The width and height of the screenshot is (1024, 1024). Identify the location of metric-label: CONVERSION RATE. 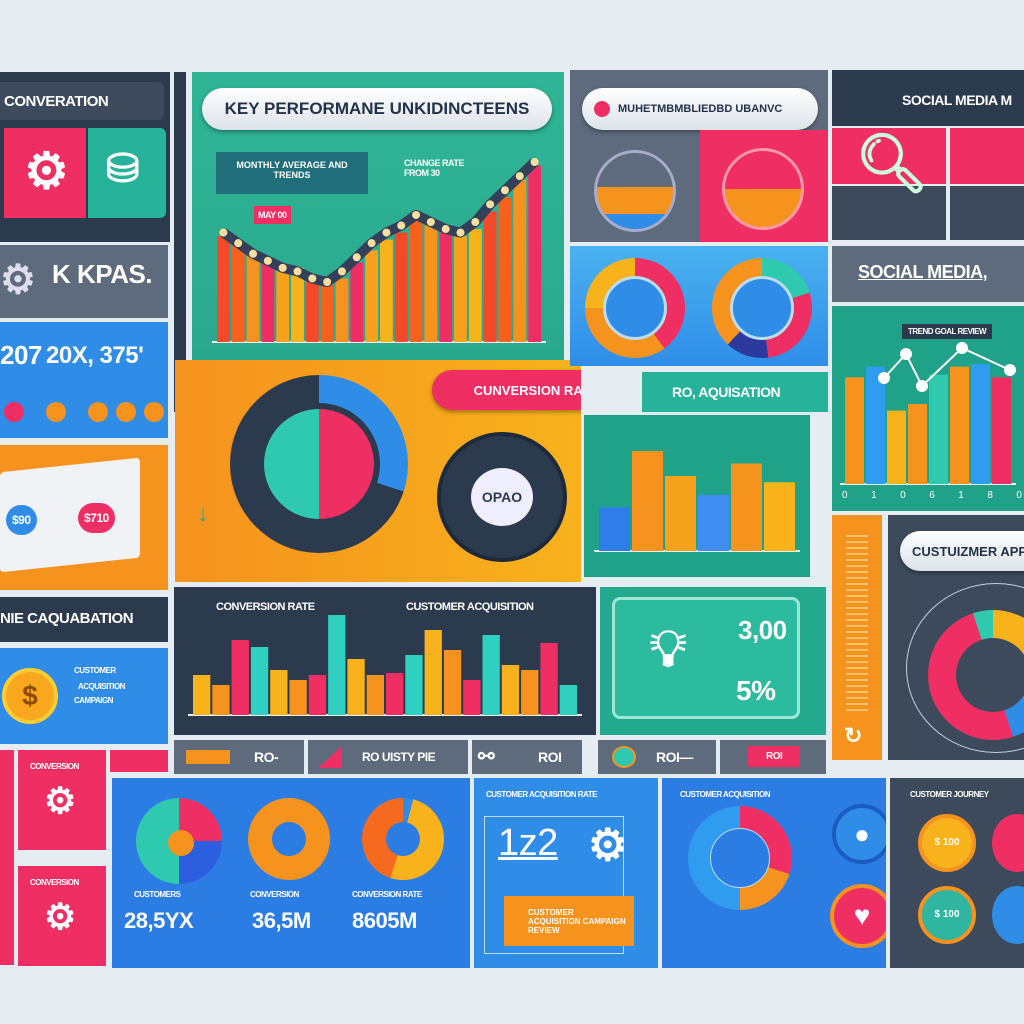
(387, 894).